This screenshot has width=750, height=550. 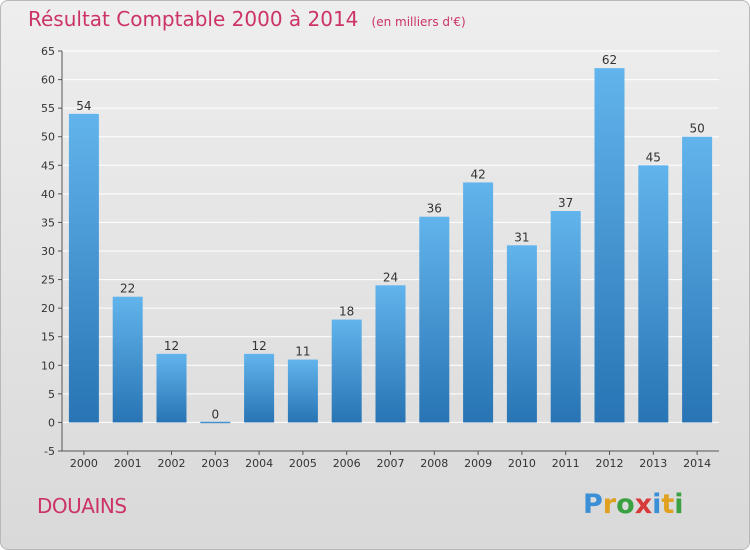 What do you see at coordinates (653, 157) in the screenshot?
I see `data-label: 45` at bounding box center [653, 157].